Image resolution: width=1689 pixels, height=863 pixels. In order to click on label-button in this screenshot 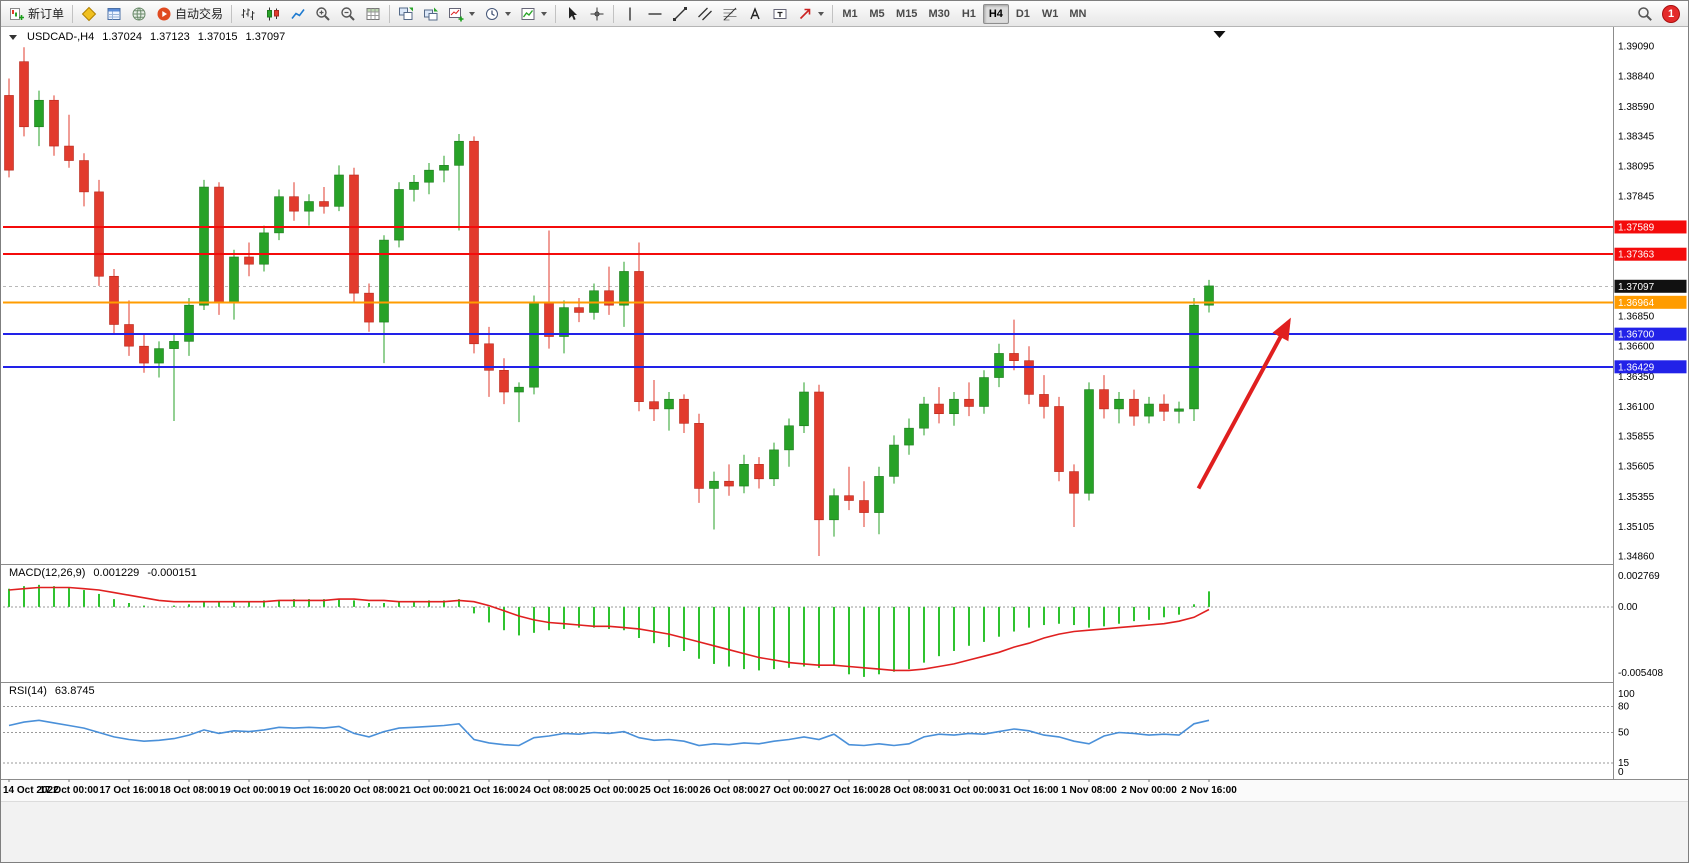, I will do `click(780, 14)`.